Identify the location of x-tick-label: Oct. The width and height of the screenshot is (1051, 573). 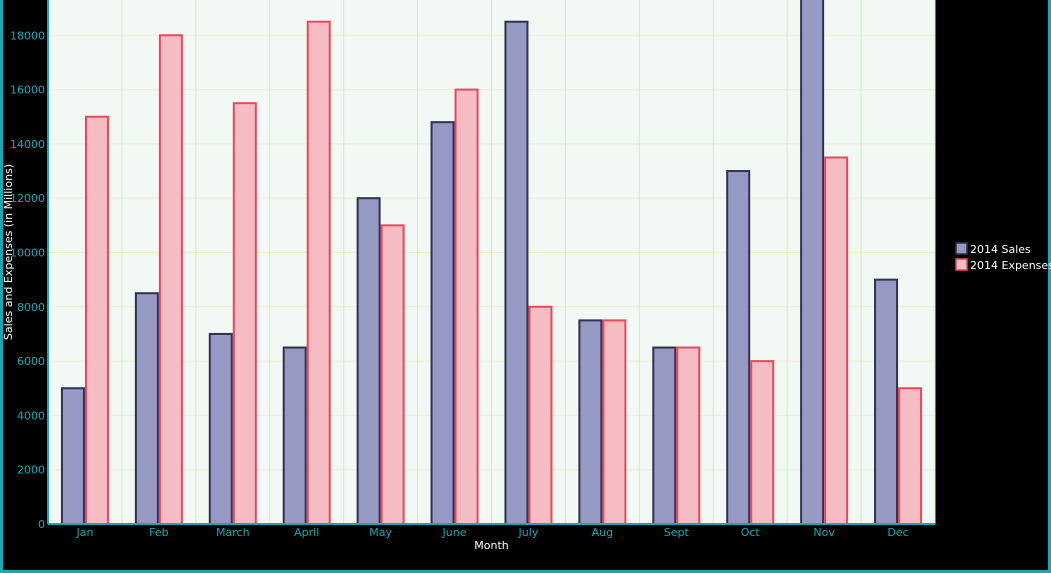
(751, 532).